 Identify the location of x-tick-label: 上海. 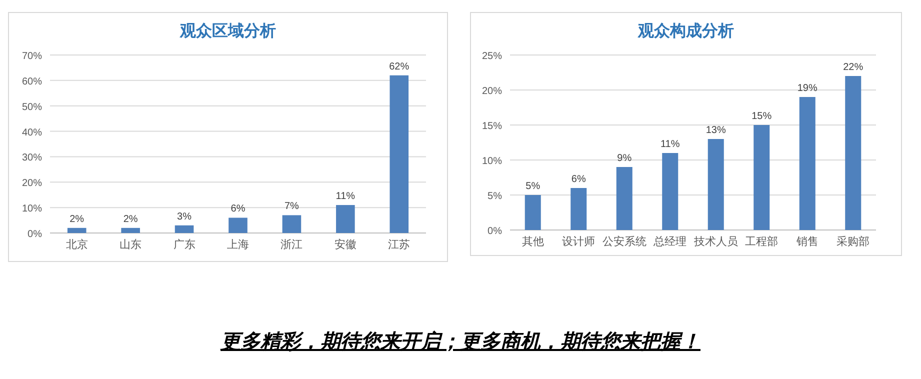
(238, 244).